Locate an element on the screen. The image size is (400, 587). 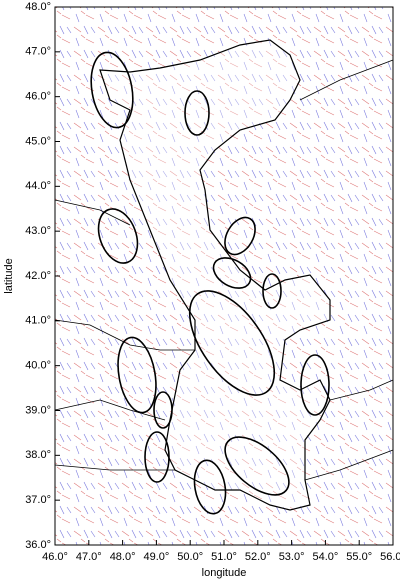
y-tick-label: 46.0° is located at coordinates (38, 97).